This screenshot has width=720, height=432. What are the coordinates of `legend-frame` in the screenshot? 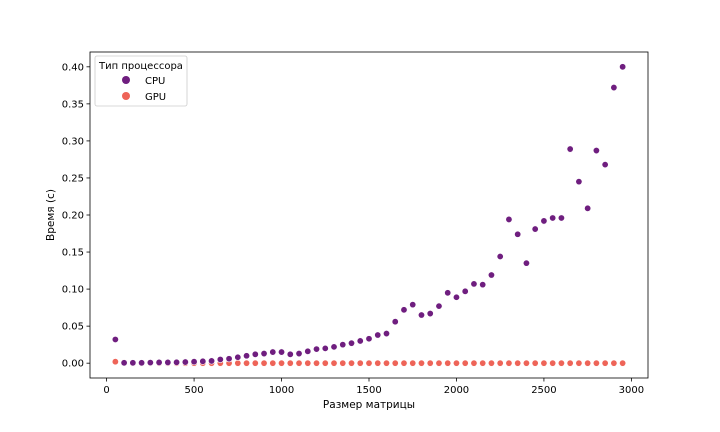 It's located at (141, 81).